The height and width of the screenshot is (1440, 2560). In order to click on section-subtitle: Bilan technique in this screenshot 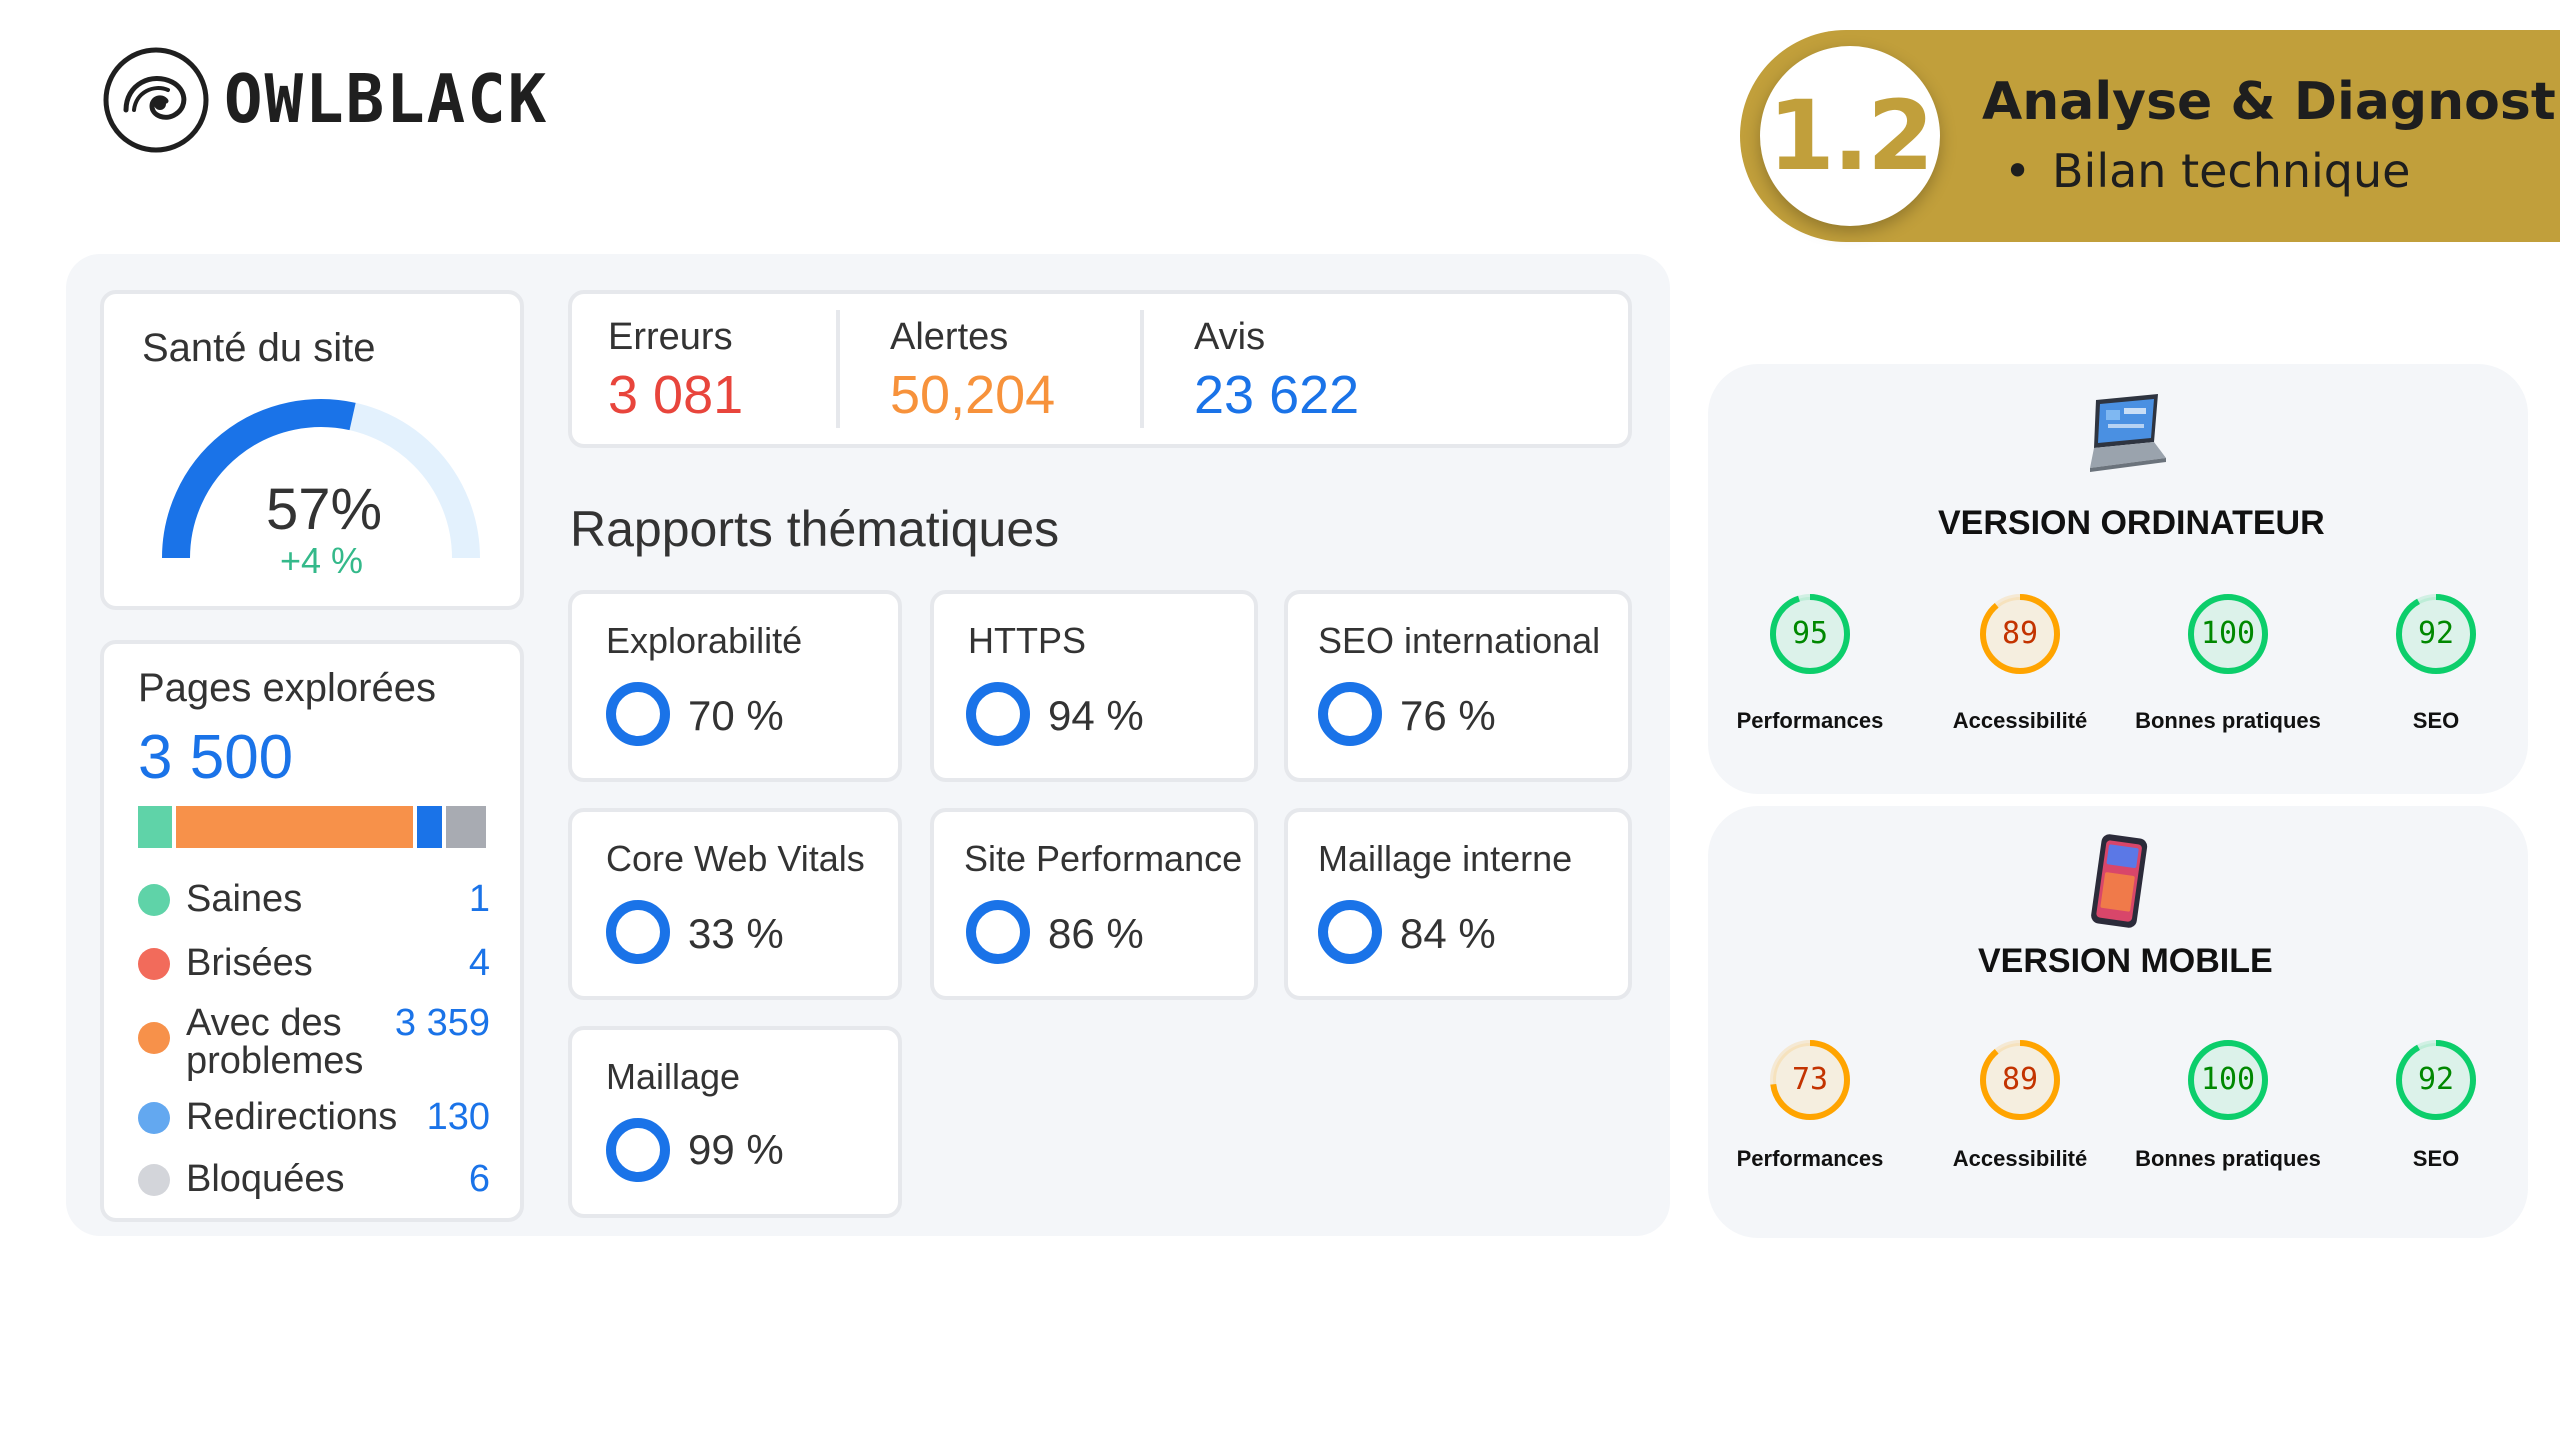, I will do `click(2207, 171)`.